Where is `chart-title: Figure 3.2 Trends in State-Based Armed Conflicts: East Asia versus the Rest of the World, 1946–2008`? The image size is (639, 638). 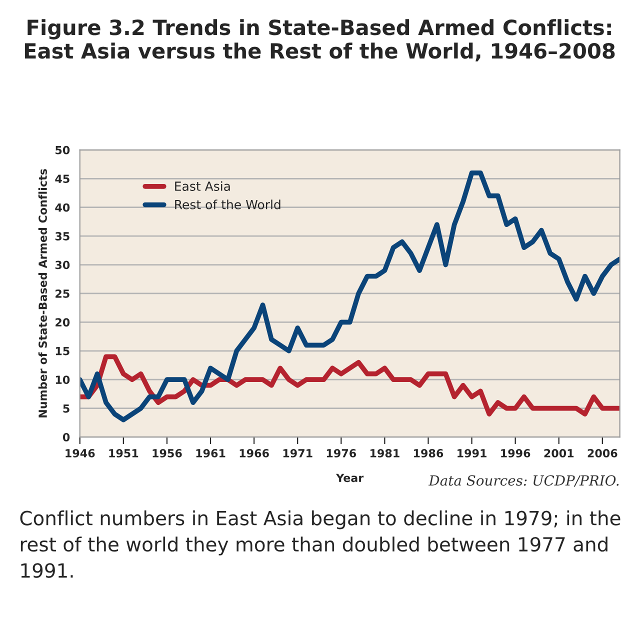 chart-title: Figure 3.2 Trends in State-Based Armed Conflicts: East Asia versus the Rest of the World, 1946–2008 is located at coordinates (319, 40).